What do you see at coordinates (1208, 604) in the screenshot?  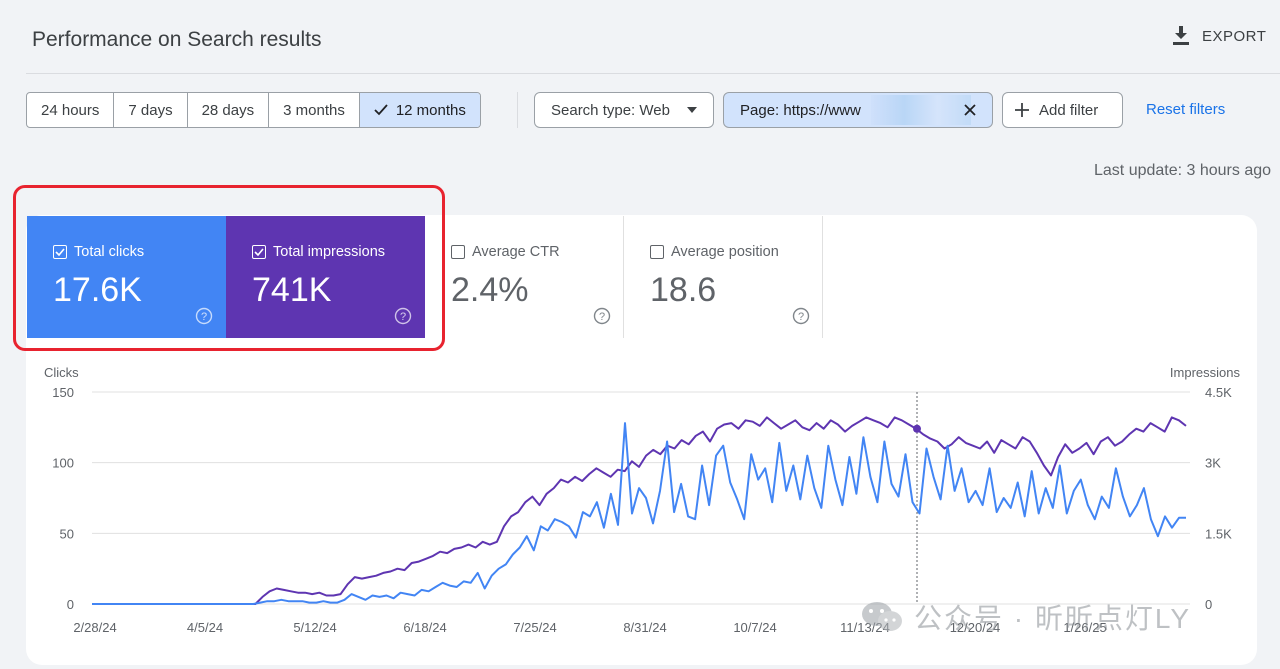 I see `right-tick-label: 0` at bounding box center [1208, 604].